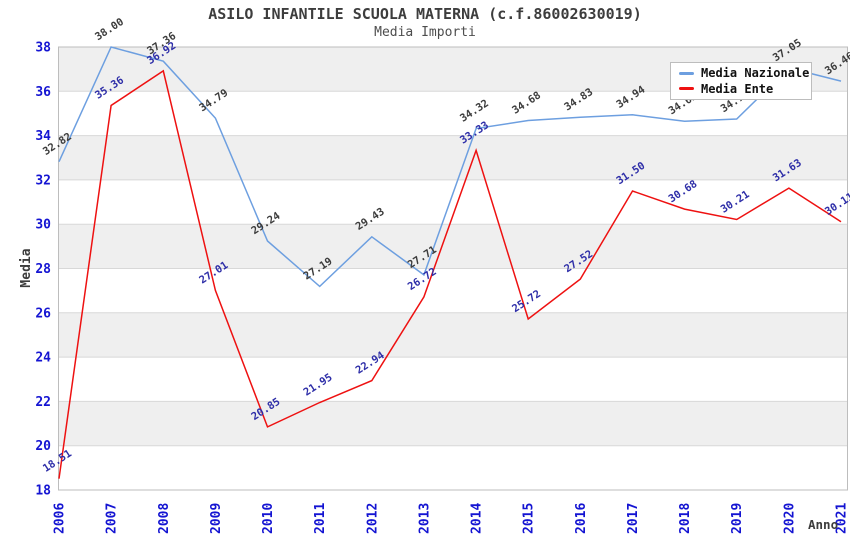 The height and width of the screenshot is (550, 850). I want to click on y-axis-tick-label: 26, so click(43, 313).